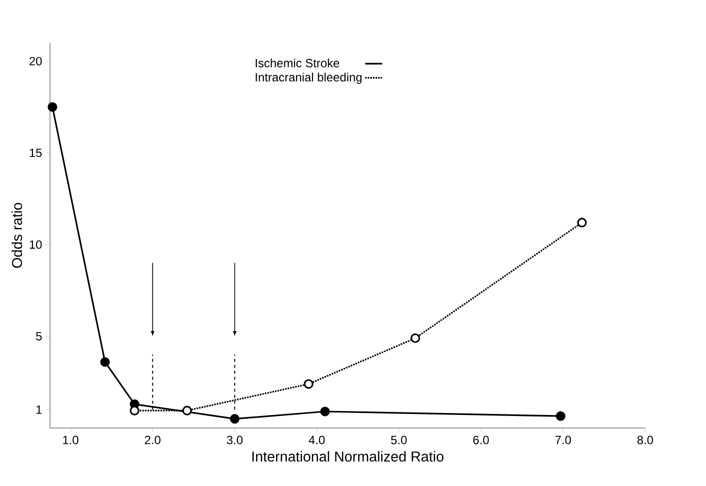  What do you see at coordinates (17, 235) in the screenshot?
I see `y-axis-title: Odds ratio` at bounding box center [17, 235].